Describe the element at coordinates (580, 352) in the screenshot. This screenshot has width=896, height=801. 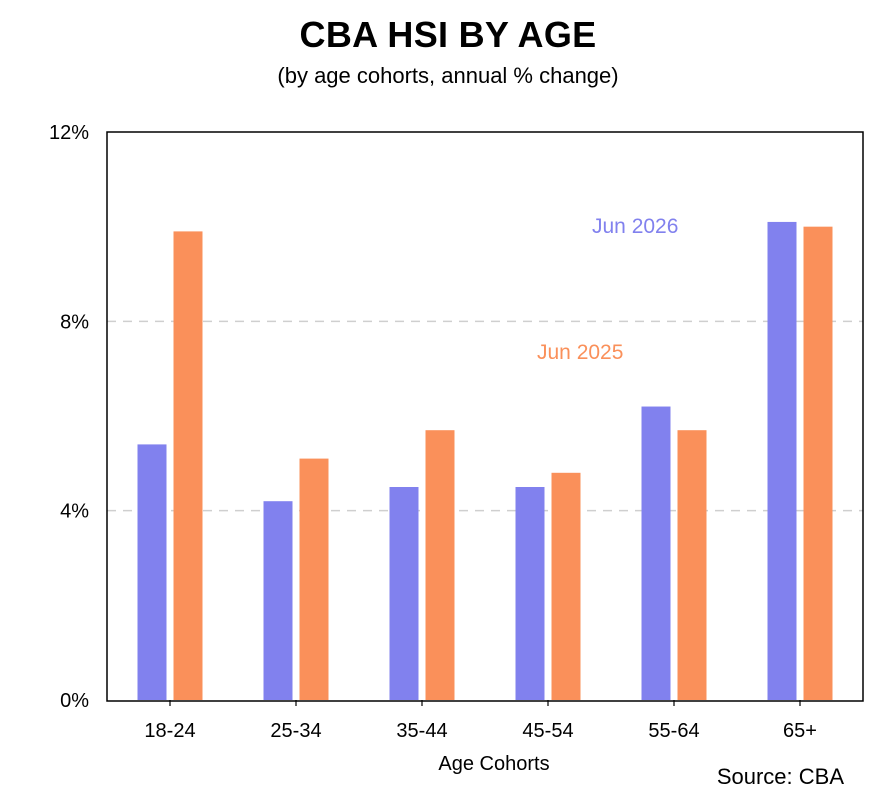
I see `legend-jun-2025: Jun 2025` at that location.